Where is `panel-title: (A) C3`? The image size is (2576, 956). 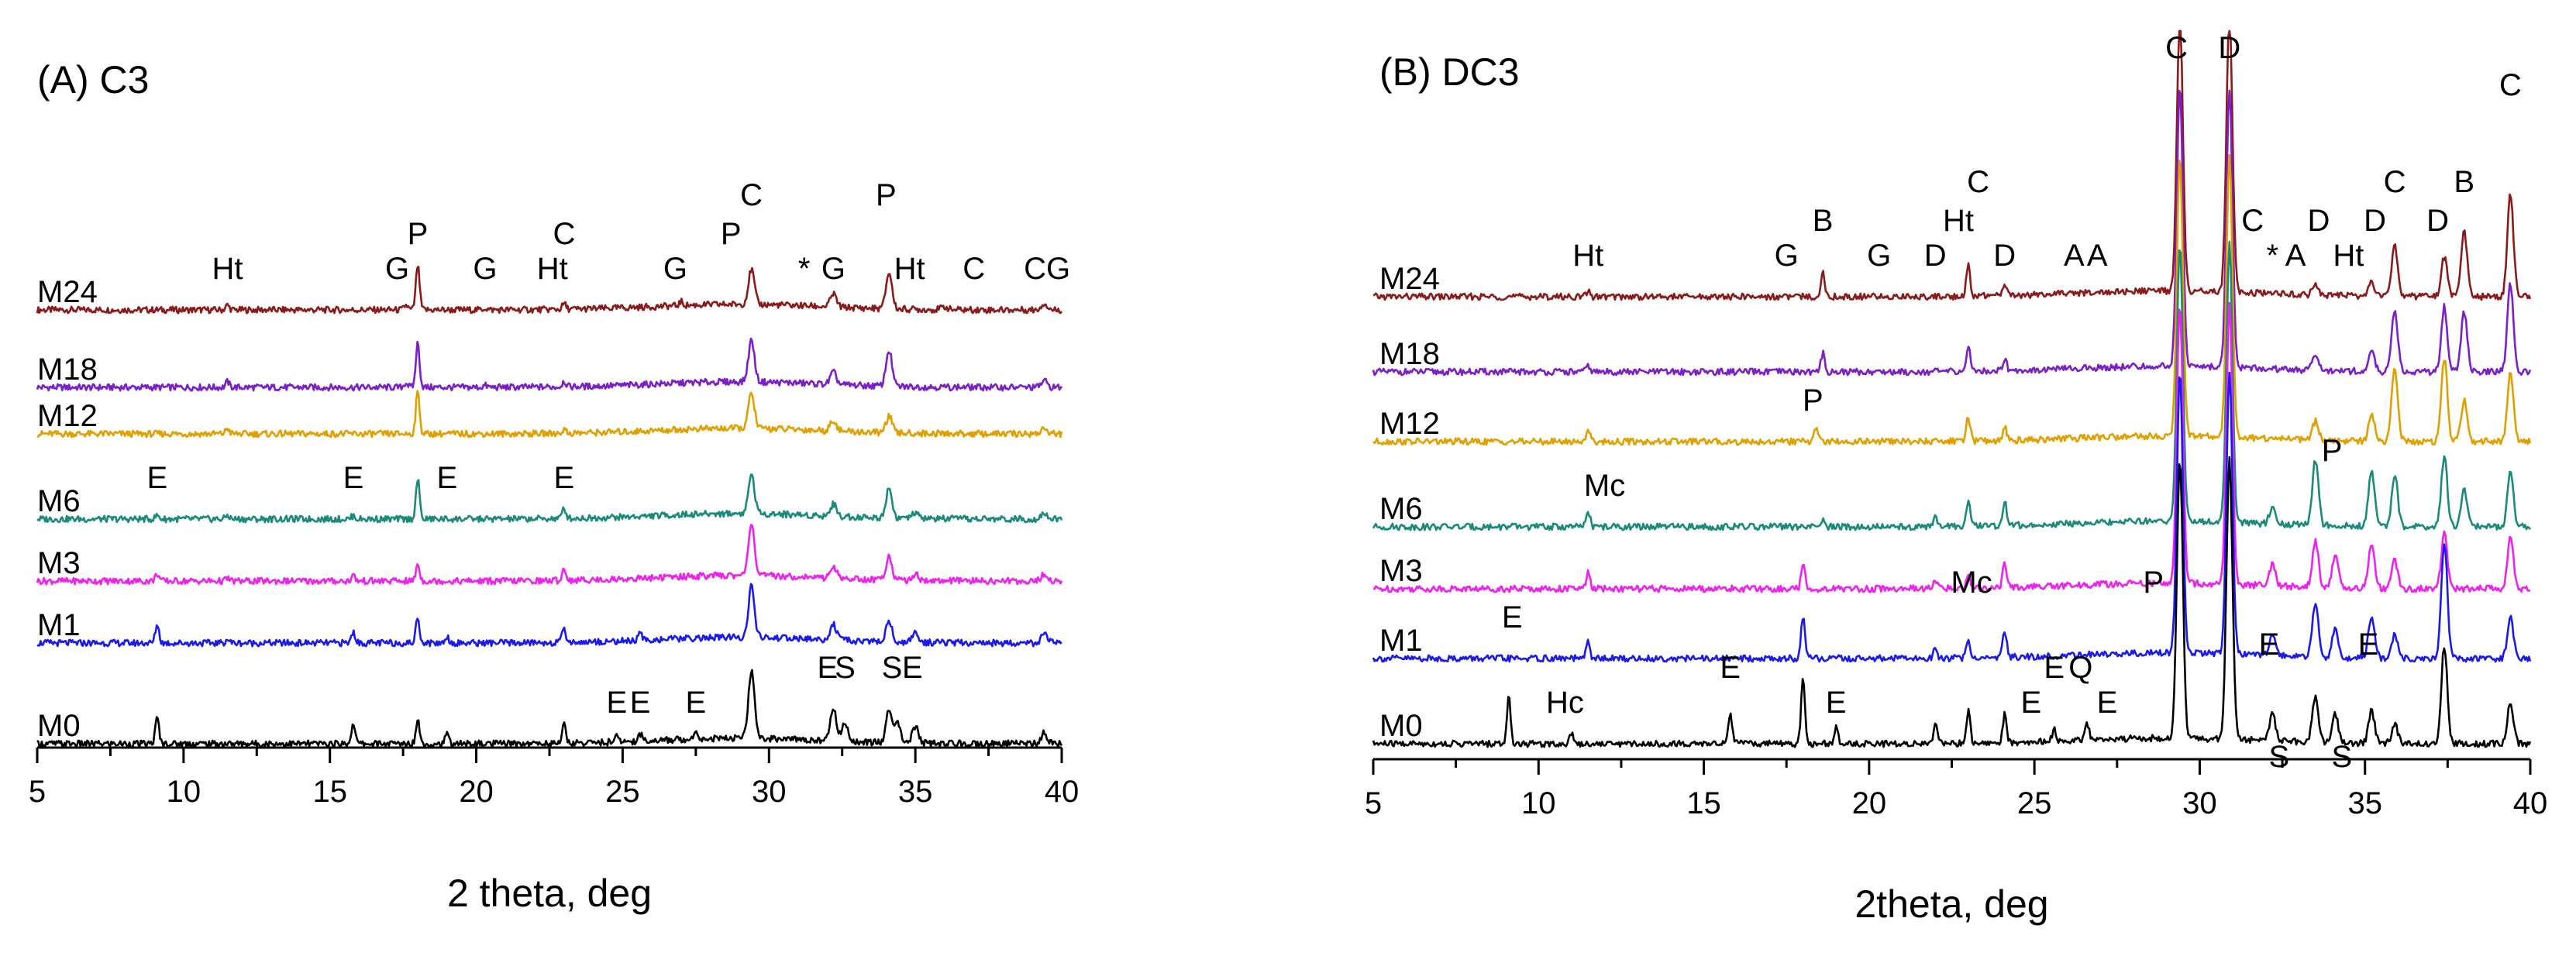 panel-title: (A) C3 is located at coordinates (93, 79).